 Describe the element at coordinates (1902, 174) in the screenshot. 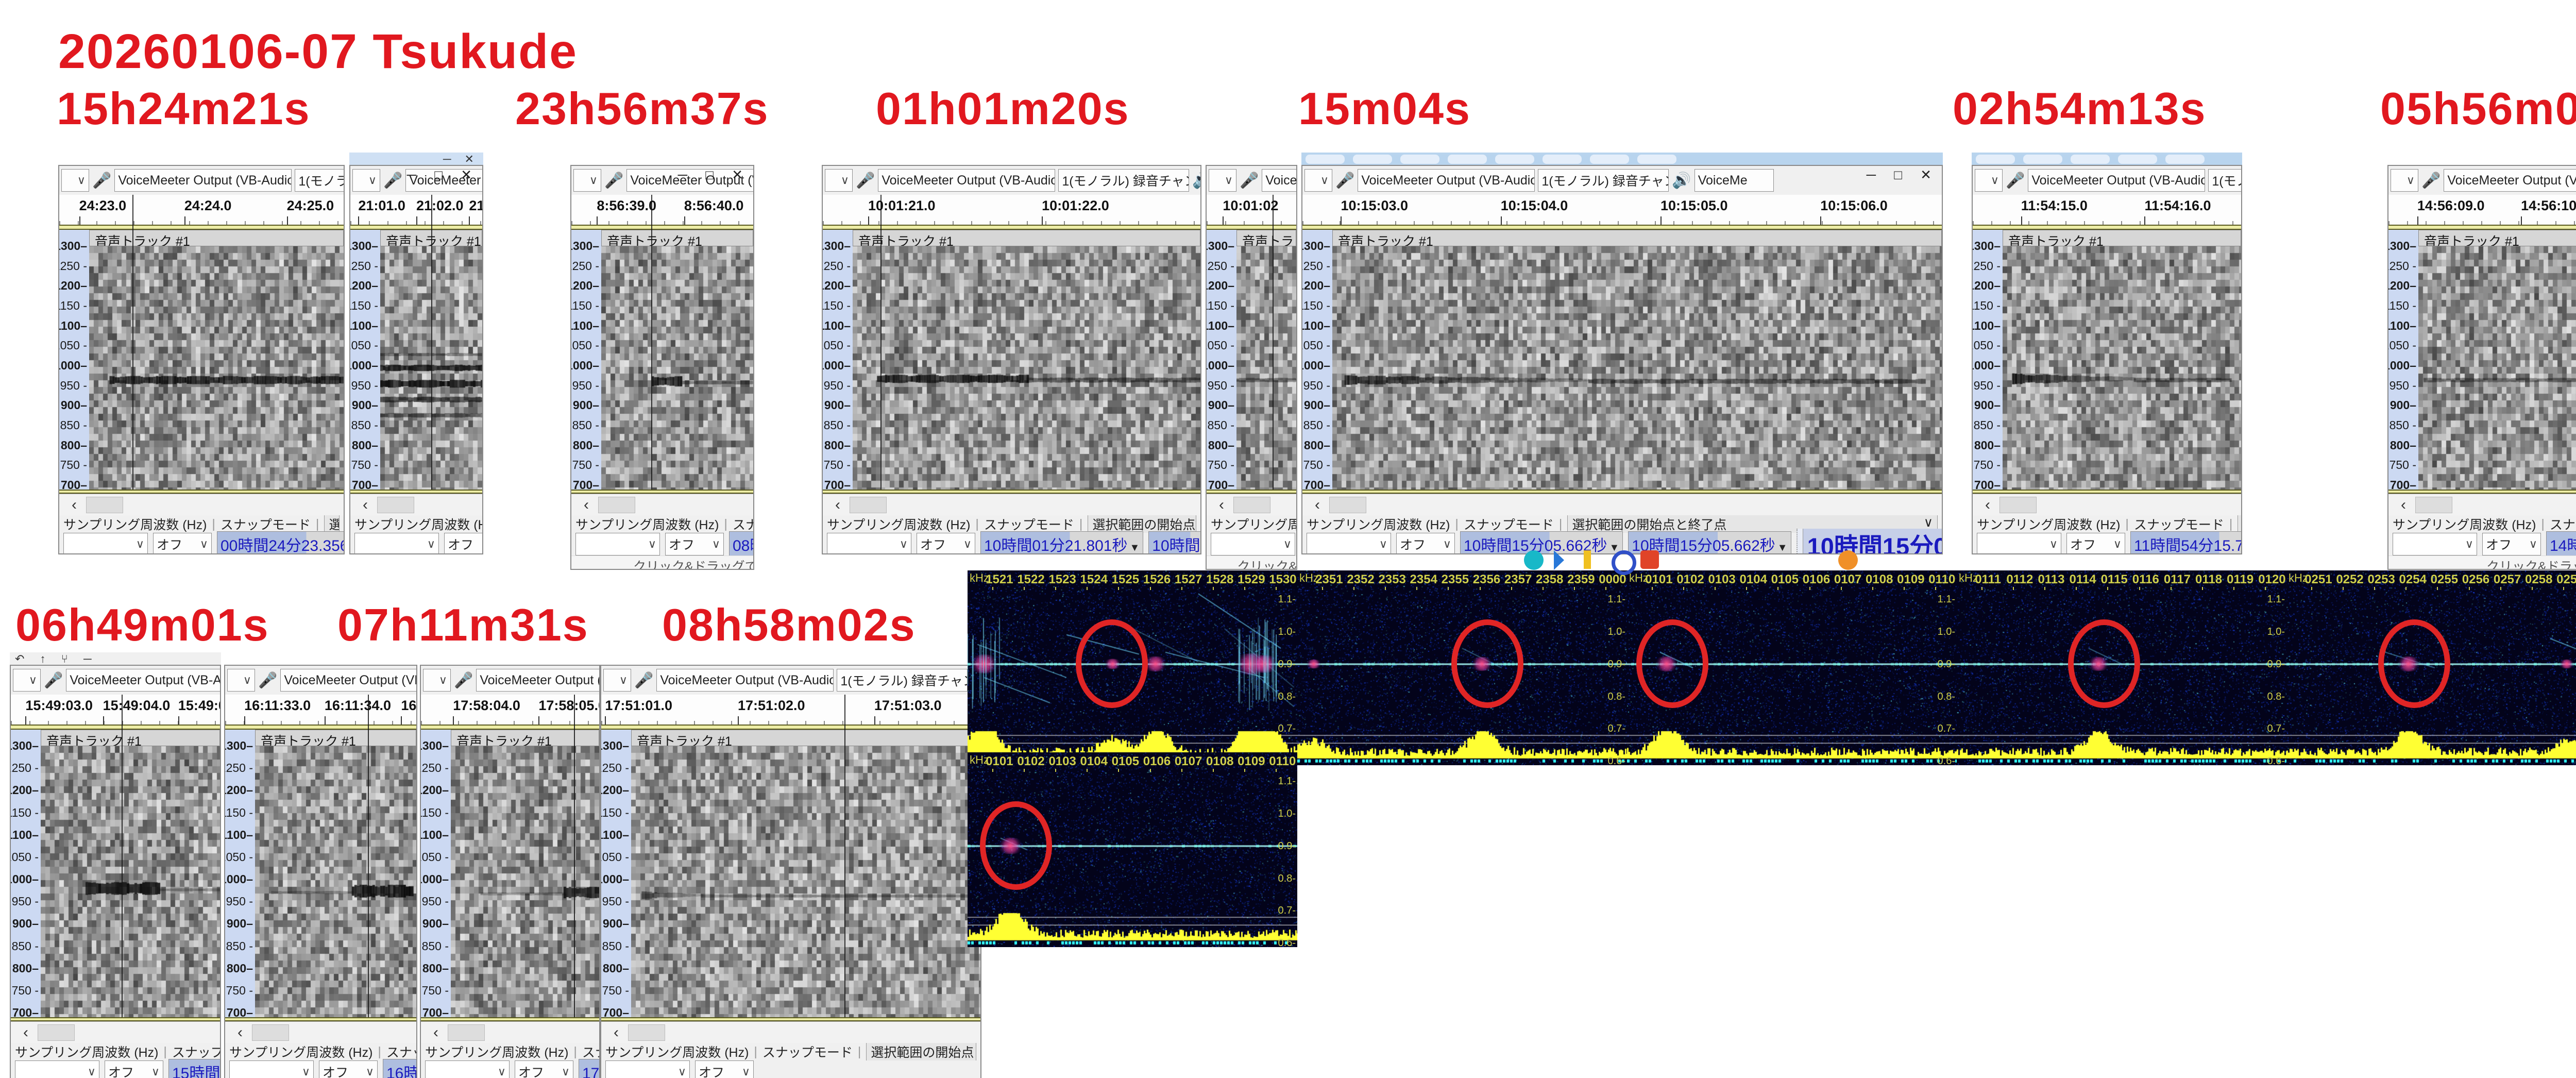

I see `window-controls: ─ □ ✕` at that location.